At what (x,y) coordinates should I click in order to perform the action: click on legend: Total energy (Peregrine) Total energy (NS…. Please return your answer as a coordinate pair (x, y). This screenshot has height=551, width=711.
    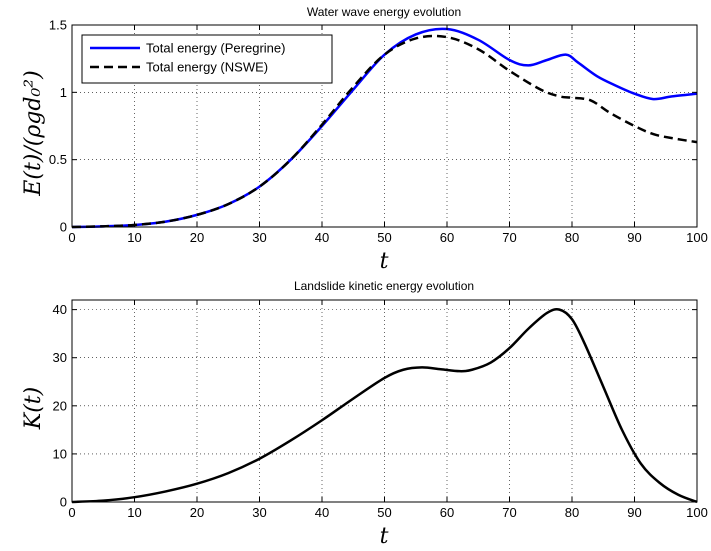
    Looking at the image, I should click on (207, 59).